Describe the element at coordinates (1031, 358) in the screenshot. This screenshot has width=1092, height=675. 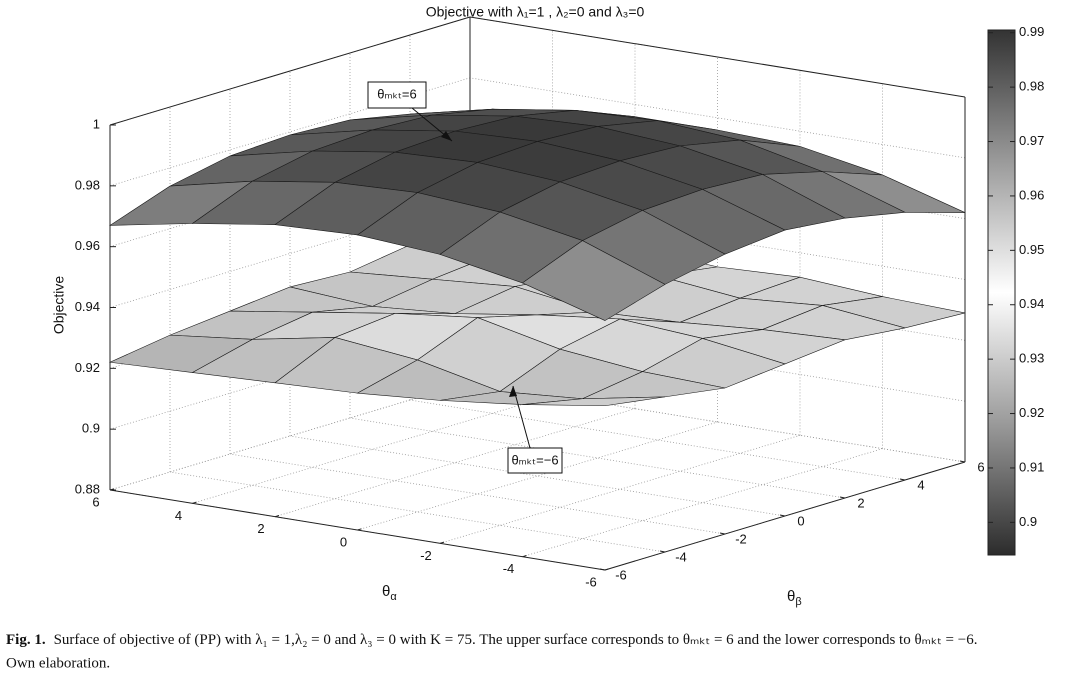
I see `colorbar-tick-label: 0.93` at that location.